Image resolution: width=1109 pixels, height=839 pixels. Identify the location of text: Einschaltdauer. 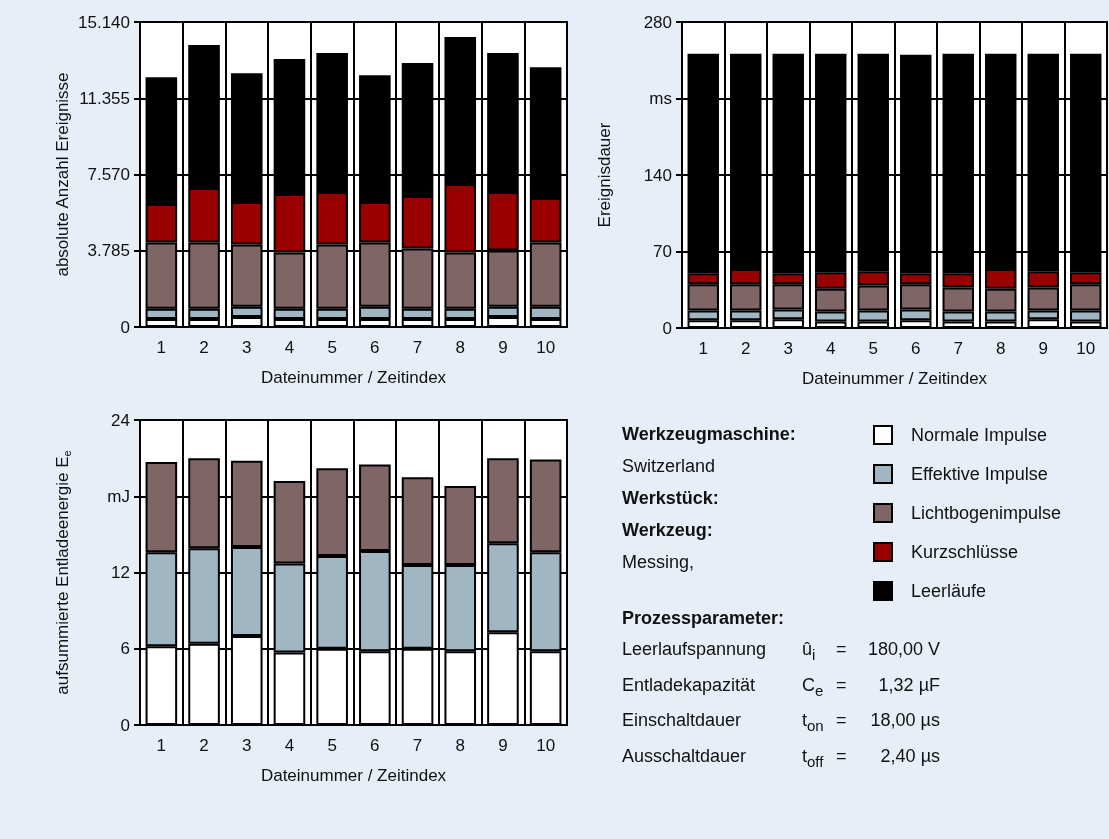
(682, 721).